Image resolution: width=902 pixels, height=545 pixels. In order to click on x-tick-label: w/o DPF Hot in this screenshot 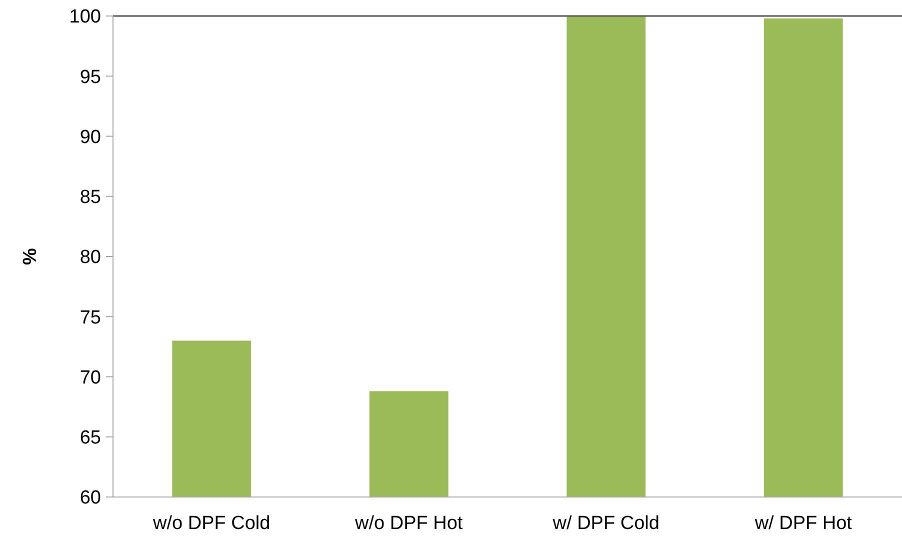, I will do `click(409, 523)`.